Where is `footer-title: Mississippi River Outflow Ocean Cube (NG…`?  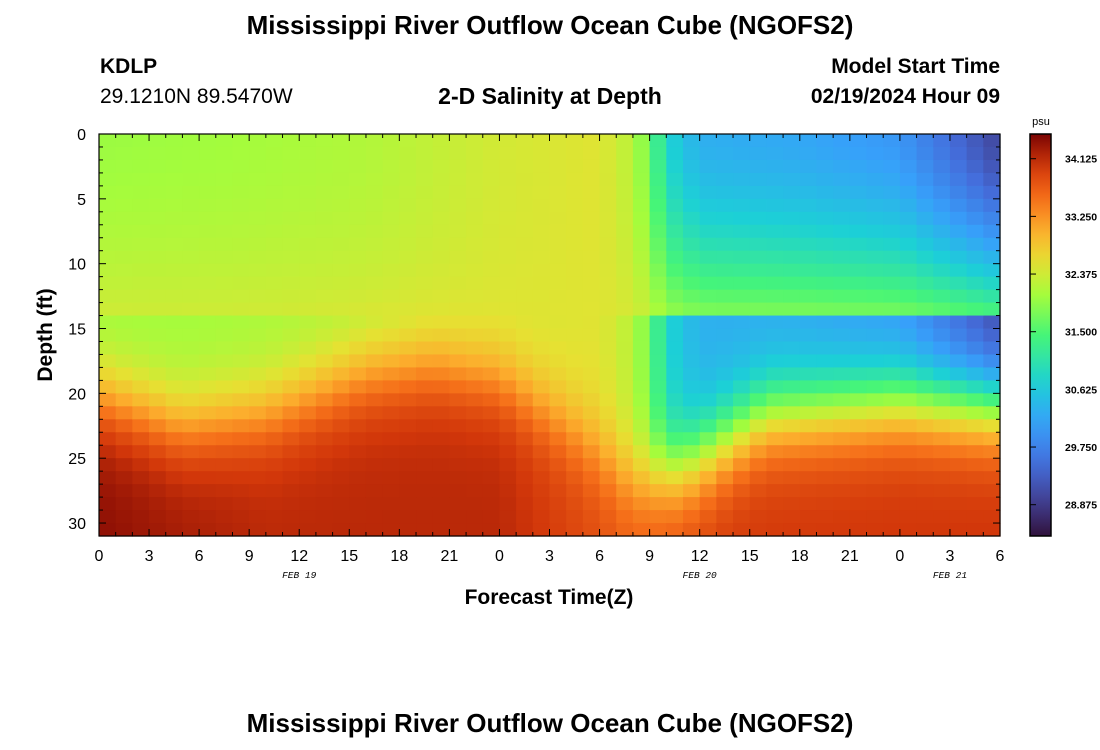 footer-title: Mississippi River Outflow Ocean Cube (NG… is located at coordinates (550, 723).